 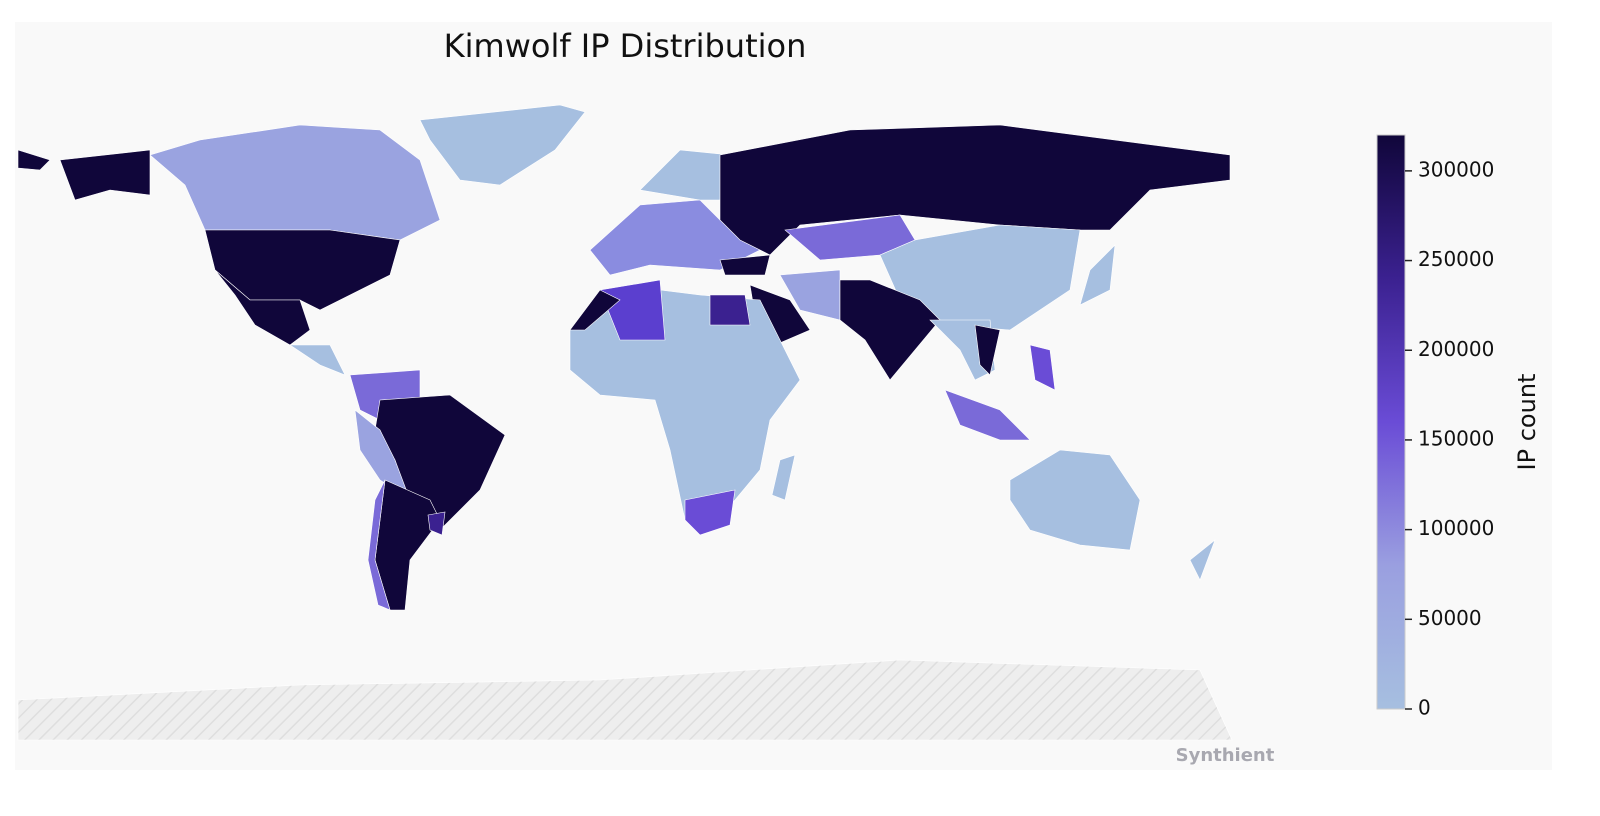 I want to click on antarctica, so click(x=625, y=700).